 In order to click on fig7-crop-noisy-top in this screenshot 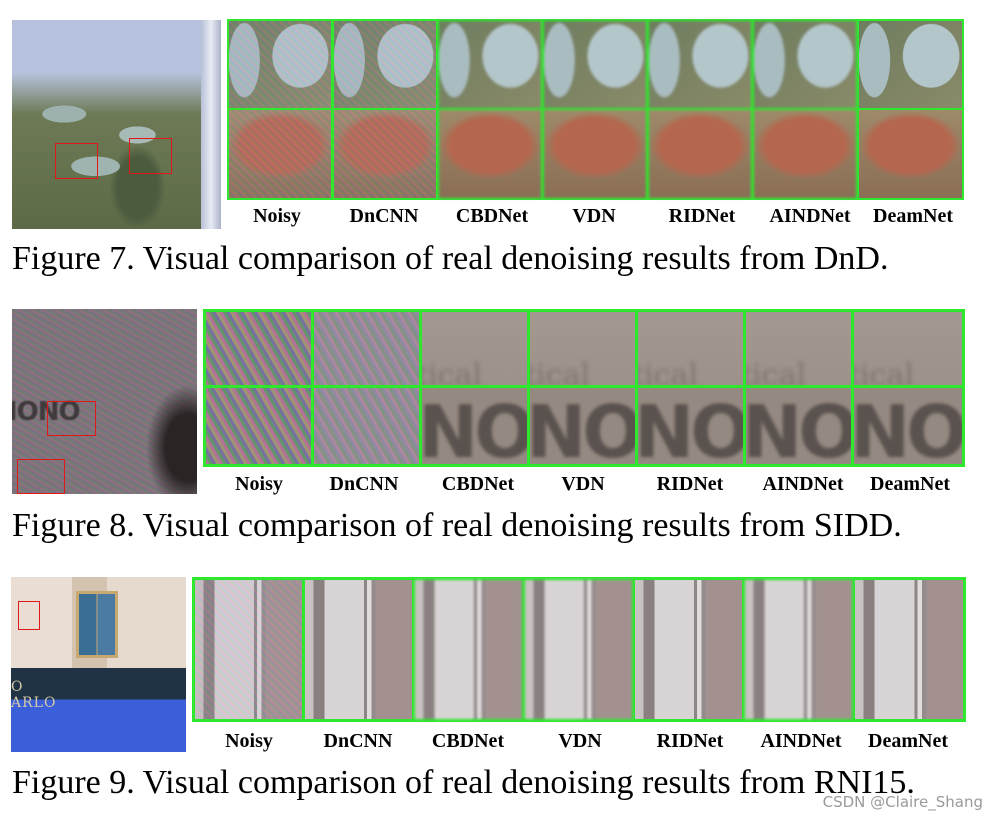, I will do `click(280, 64)`.